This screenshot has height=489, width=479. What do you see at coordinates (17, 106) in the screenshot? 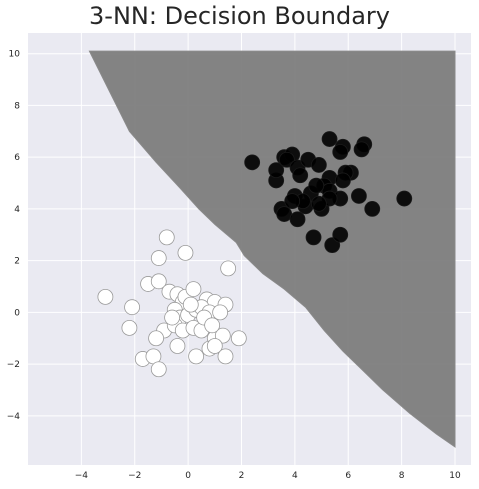
I see `y-tick-label: 8` at bounding box center [17, 106].